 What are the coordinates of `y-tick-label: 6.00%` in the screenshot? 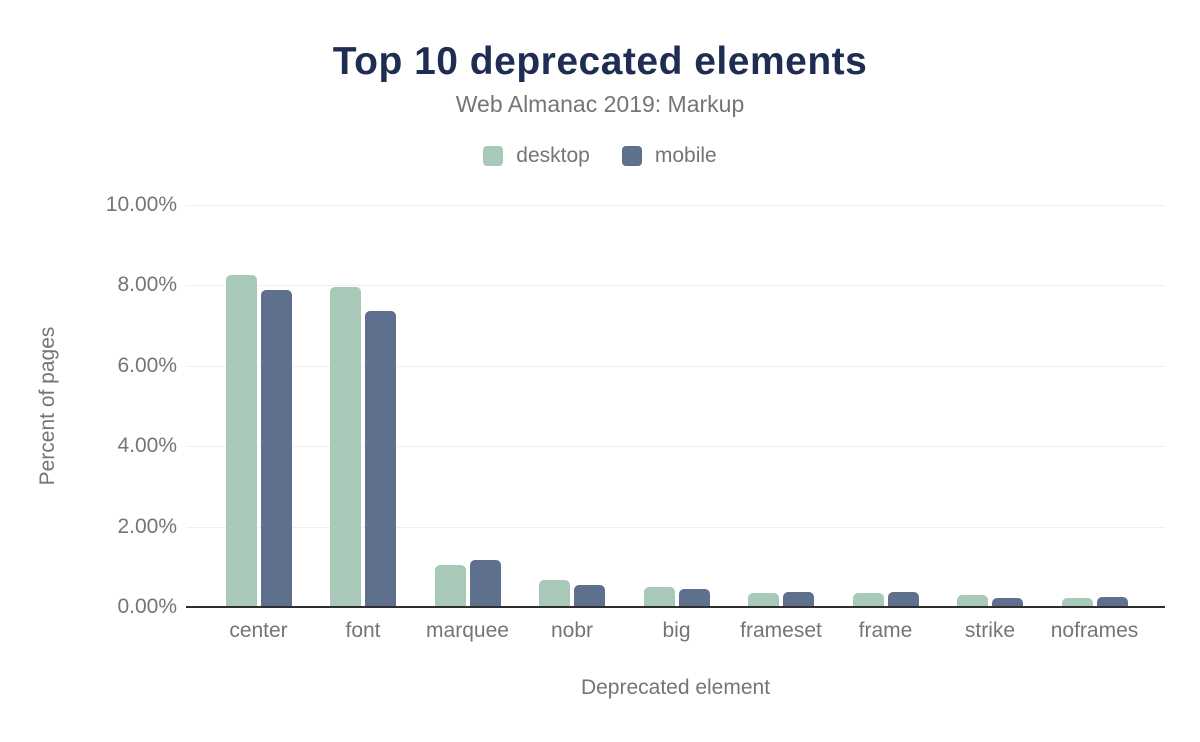 It's located at (147, 365).